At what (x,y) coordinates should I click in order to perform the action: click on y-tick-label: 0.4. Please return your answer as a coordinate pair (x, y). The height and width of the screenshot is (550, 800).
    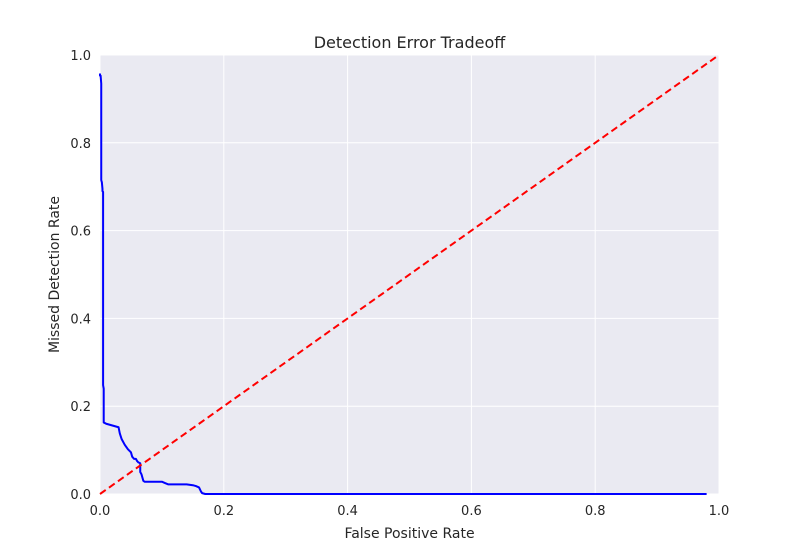
    Looking at the image, I should click on (80, 319).